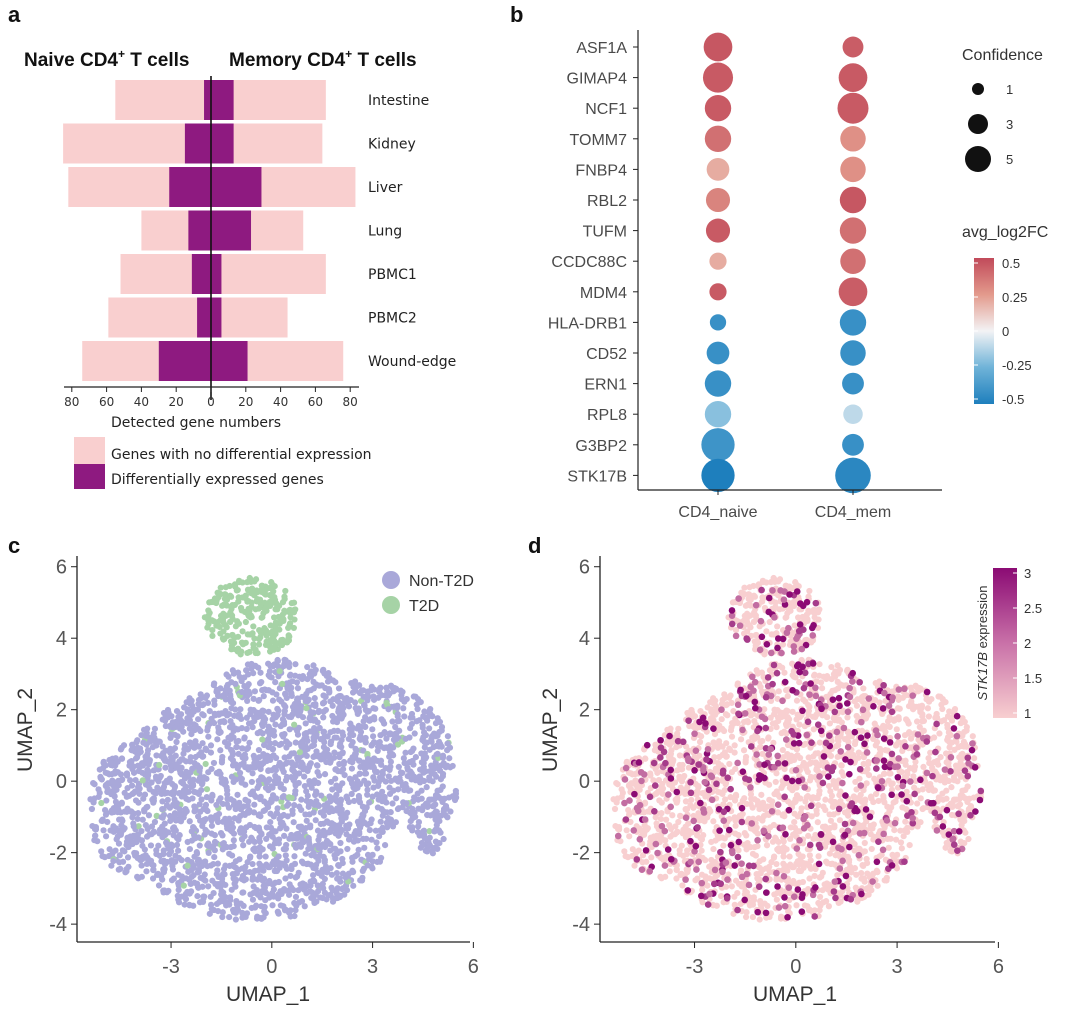  Describe the element at coordinates (229, 361) in the screenshot. I see `bar-de-memory-wound-edge` at that location.